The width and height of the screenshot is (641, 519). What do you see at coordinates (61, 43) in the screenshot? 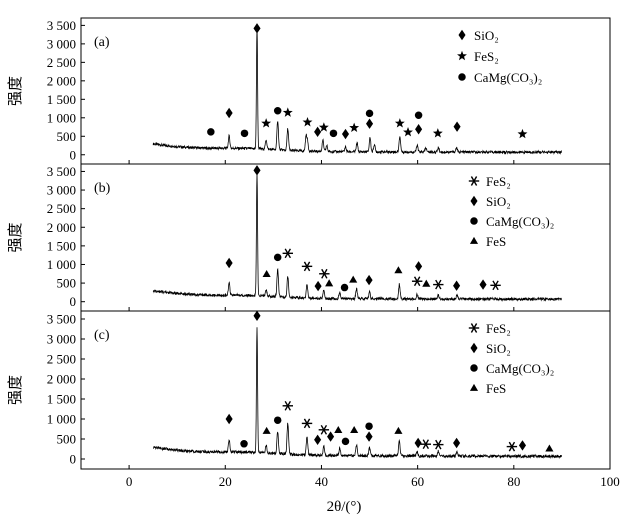
I see `y-tick-label: 3 000` at bounding box center [61, 43].